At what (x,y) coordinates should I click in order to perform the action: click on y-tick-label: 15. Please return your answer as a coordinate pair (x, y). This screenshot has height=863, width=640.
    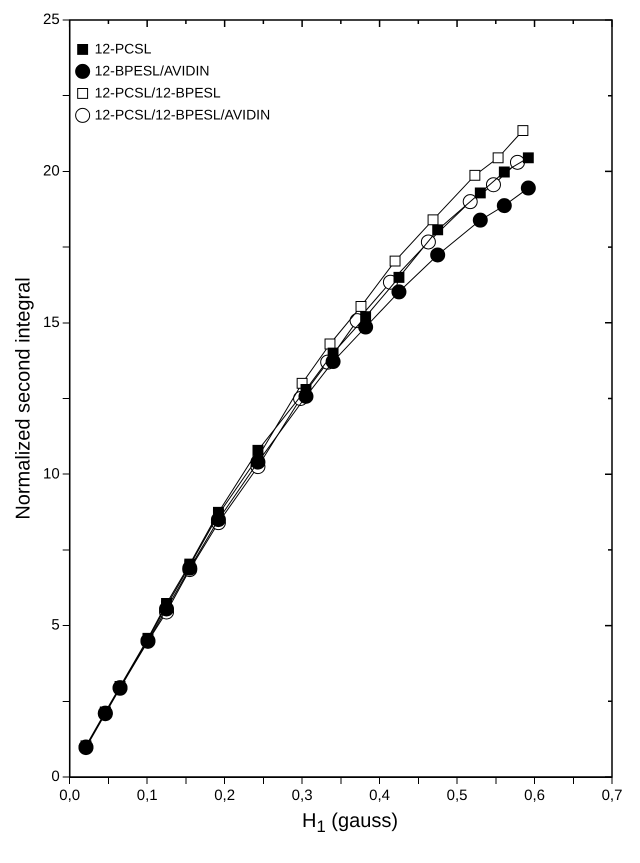
    Looking at the image, I should click on (51, 322).